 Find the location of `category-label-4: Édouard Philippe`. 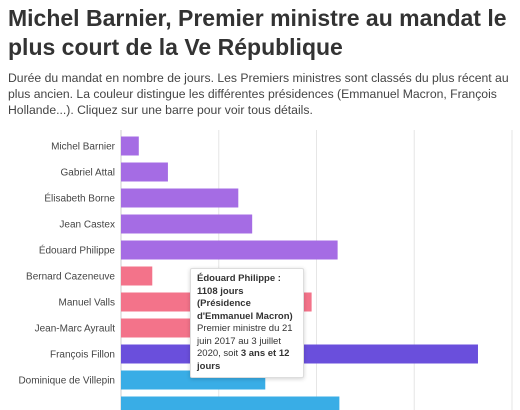

category-label-4: Édouard Philippe is located at coordinates (77, 250).